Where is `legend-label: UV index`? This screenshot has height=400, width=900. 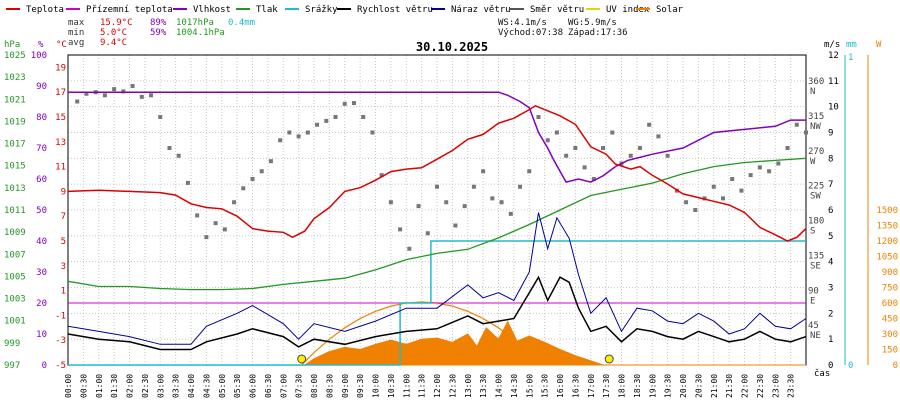
legend-label: UV index is located at coordinates (628, 10).